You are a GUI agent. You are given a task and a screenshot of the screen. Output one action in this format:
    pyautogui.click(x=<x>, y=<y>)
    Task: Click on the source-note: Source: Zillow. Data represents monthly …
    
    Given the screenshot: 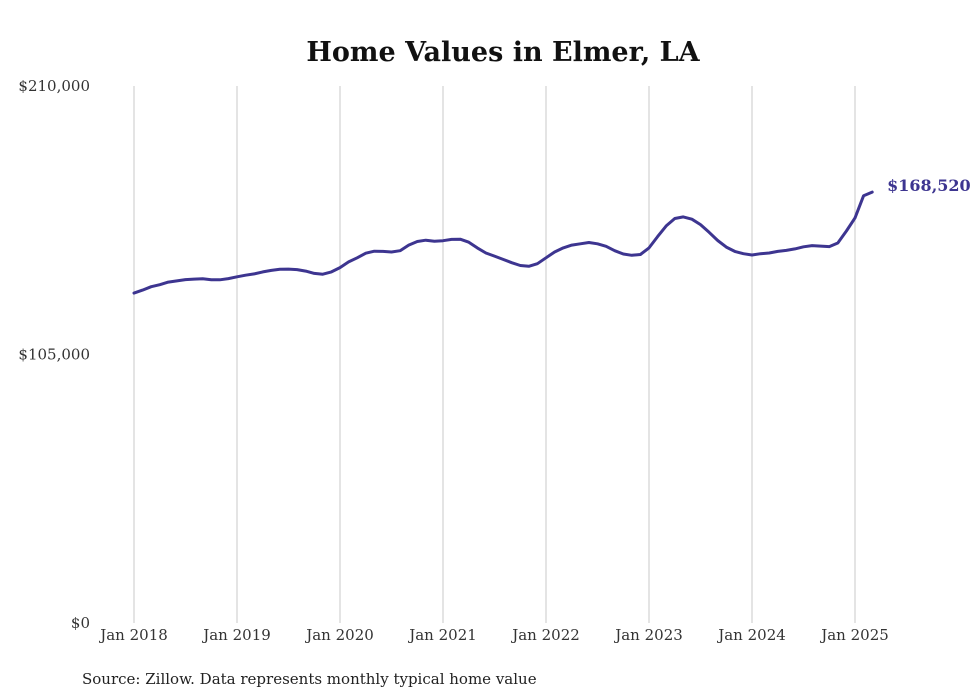 What is the action you would take?
    pyautogui.click(x=309, y=679)
    